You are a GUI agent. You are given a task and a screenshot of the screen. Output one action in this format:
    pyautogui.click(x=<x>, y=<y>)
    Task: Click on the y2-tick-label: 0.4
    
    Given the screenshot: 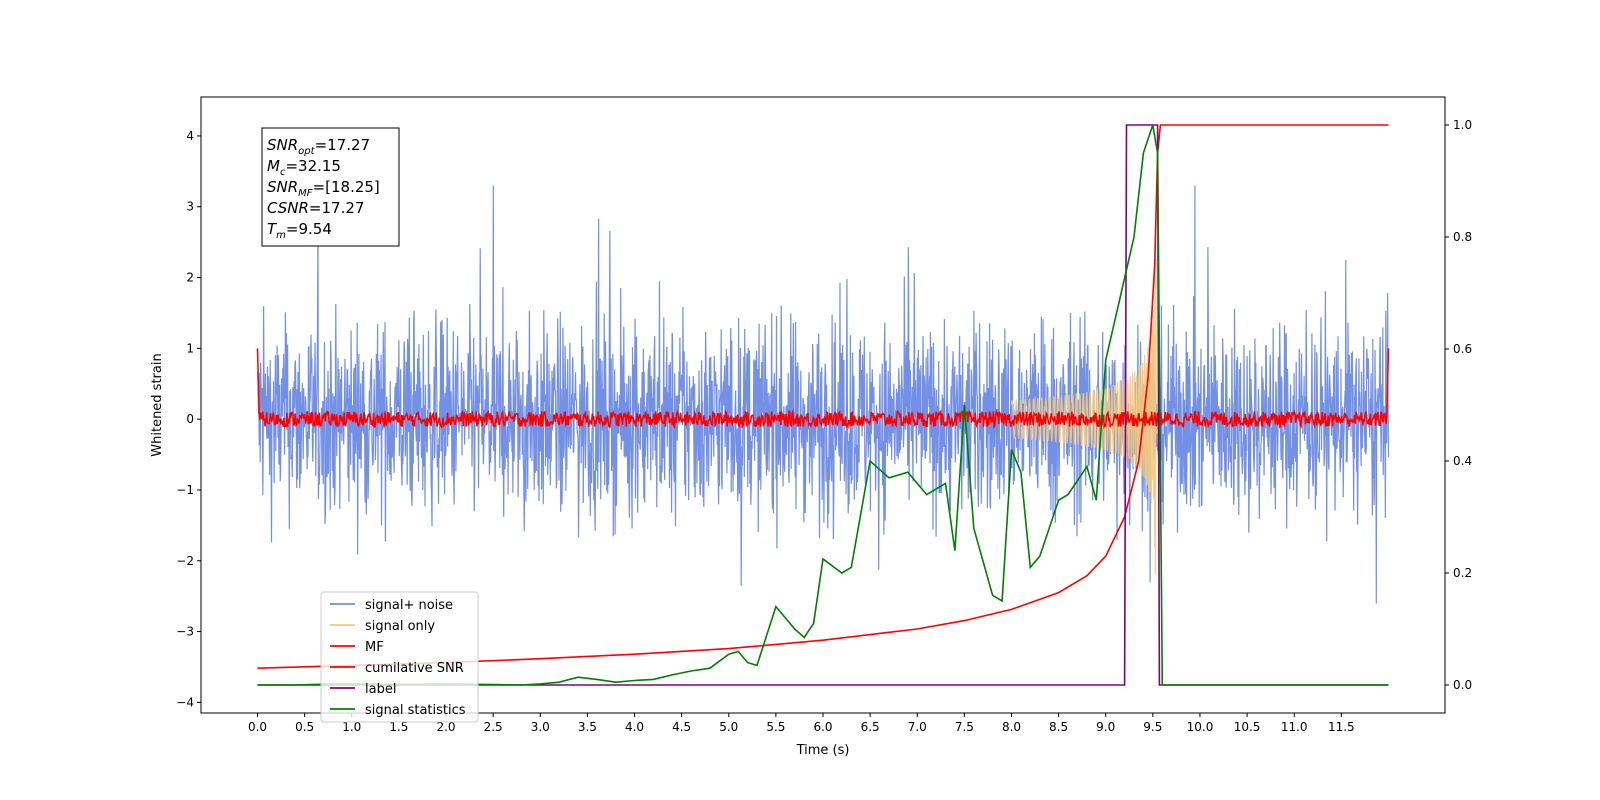 What is the action you would take?
    pyautogui.click(x=1462, y=461)
    